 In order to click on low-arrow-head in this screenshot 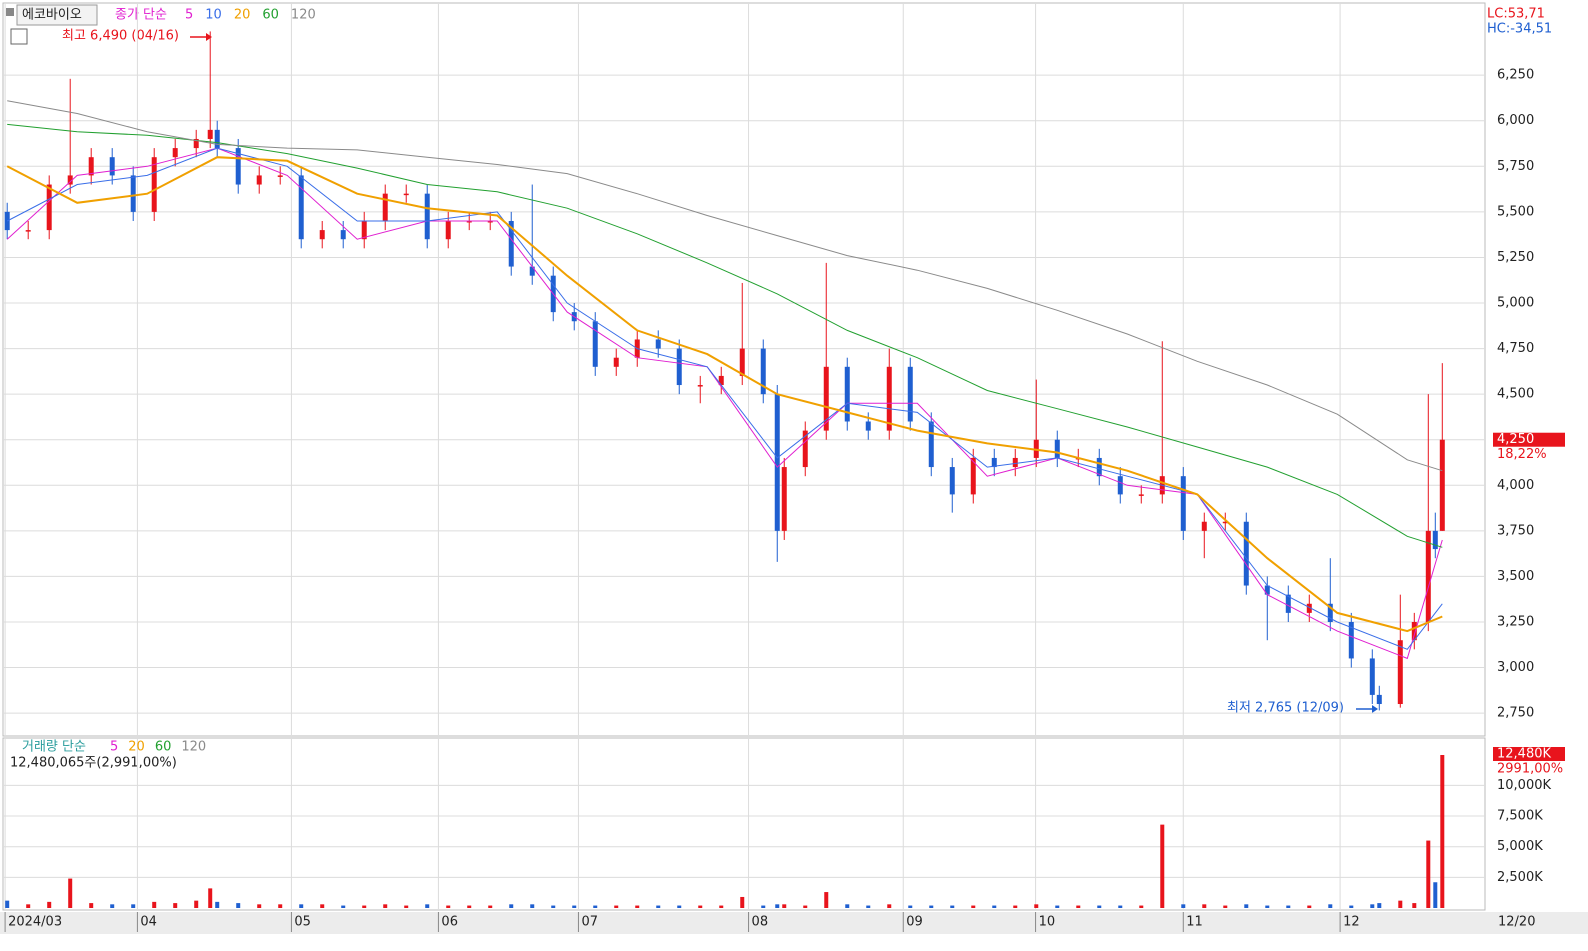, I will do `click(1375, 709)`.